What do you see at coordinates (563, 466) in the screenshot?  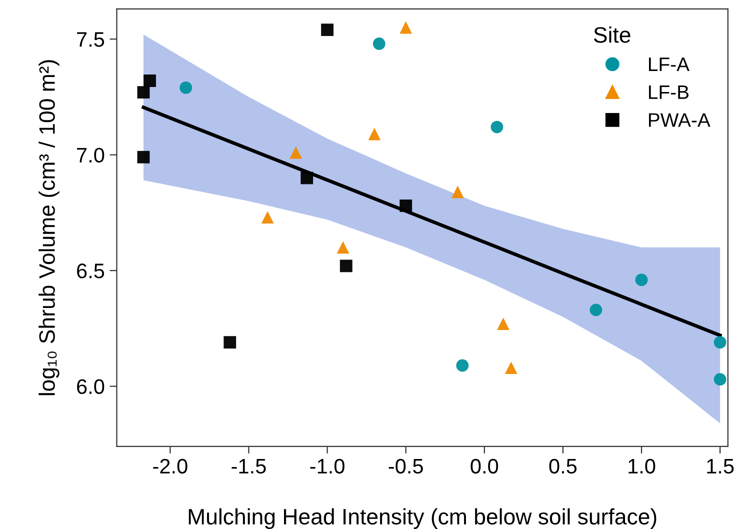 I see `x-tick-label: 0.5` at bounding box center [563, 466].